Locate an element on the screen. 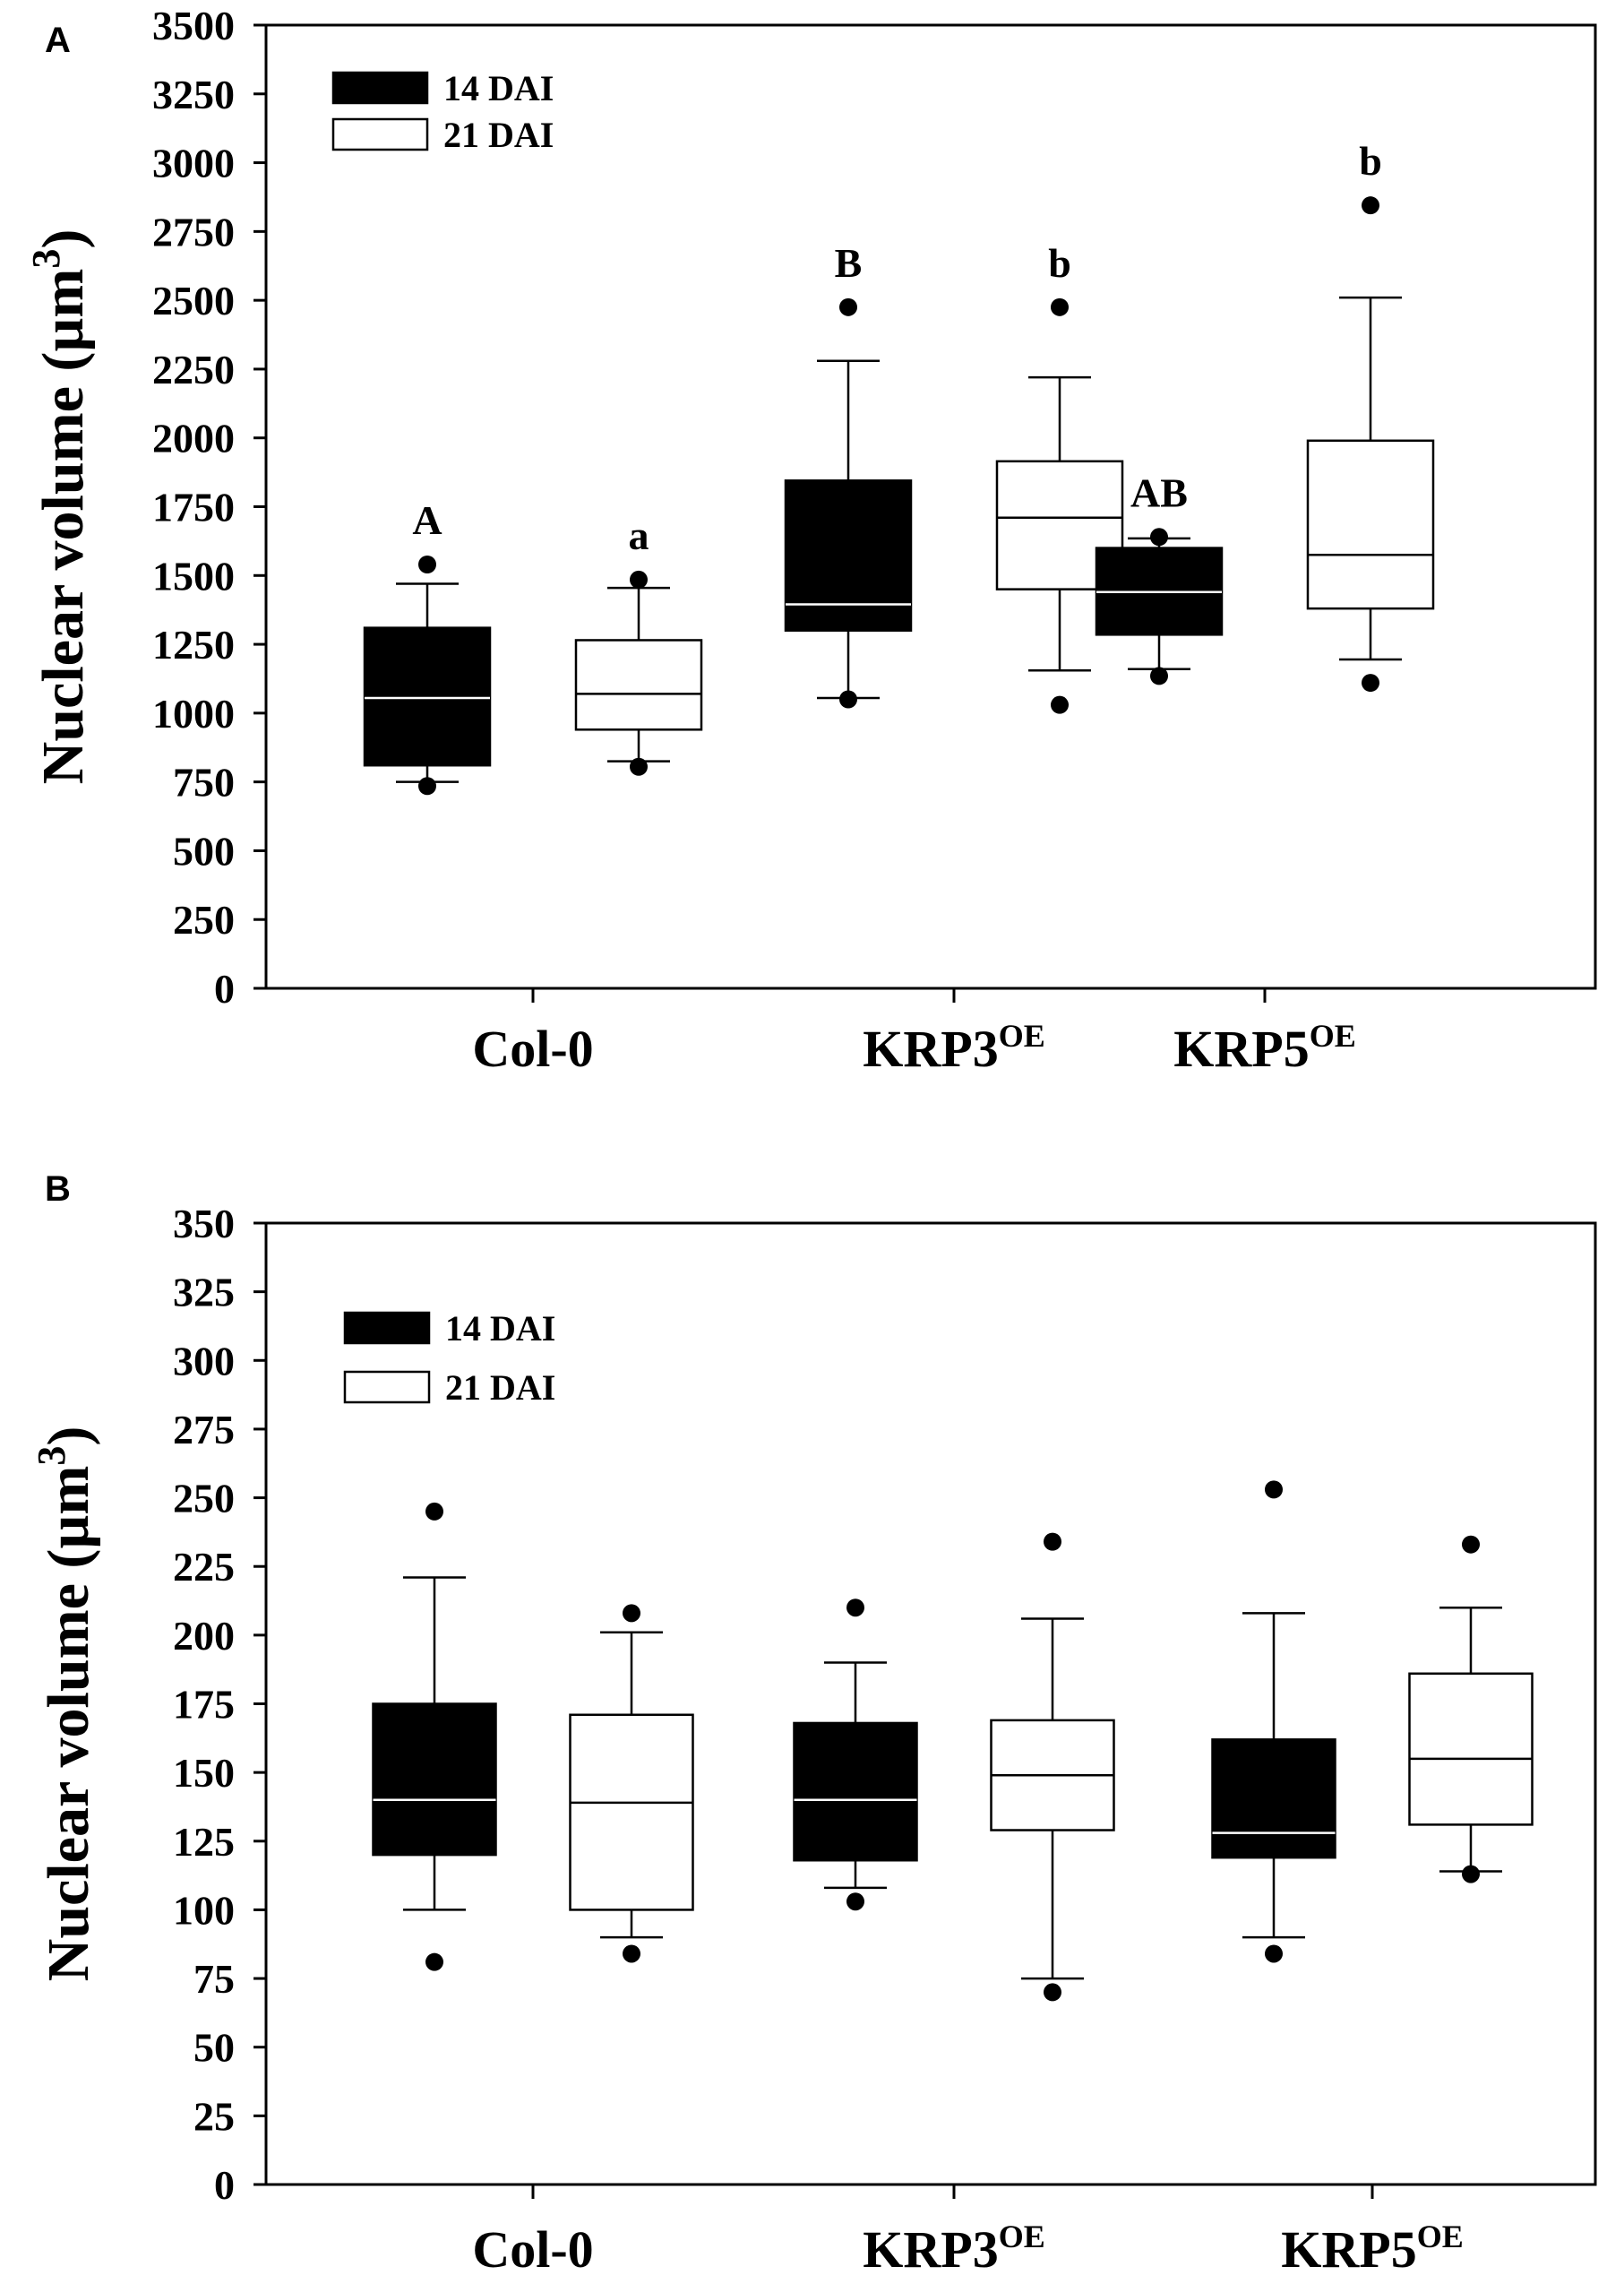 The height and width of the screenshot is (2275, 1624). y-tick-label: 2000 is located at coordinates (193, 438).